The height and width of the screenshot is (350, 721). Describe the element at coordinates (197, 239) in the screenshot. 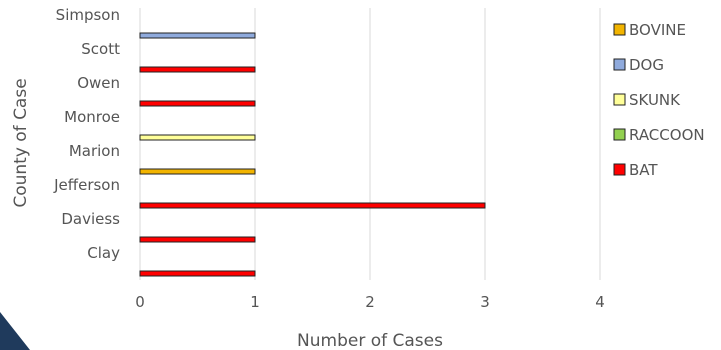

I see `bar-daviess-bat` at that location.